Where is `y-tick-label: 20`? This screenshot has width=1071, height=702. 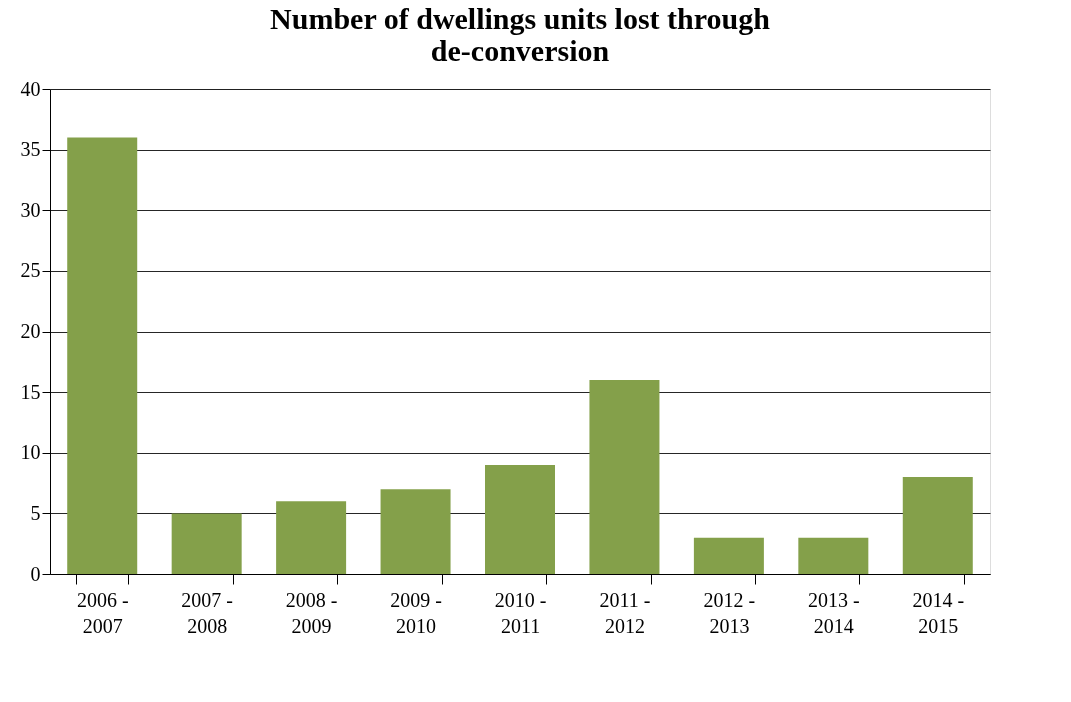
y-tick-label: 20 is located at coordinates (30, 331).